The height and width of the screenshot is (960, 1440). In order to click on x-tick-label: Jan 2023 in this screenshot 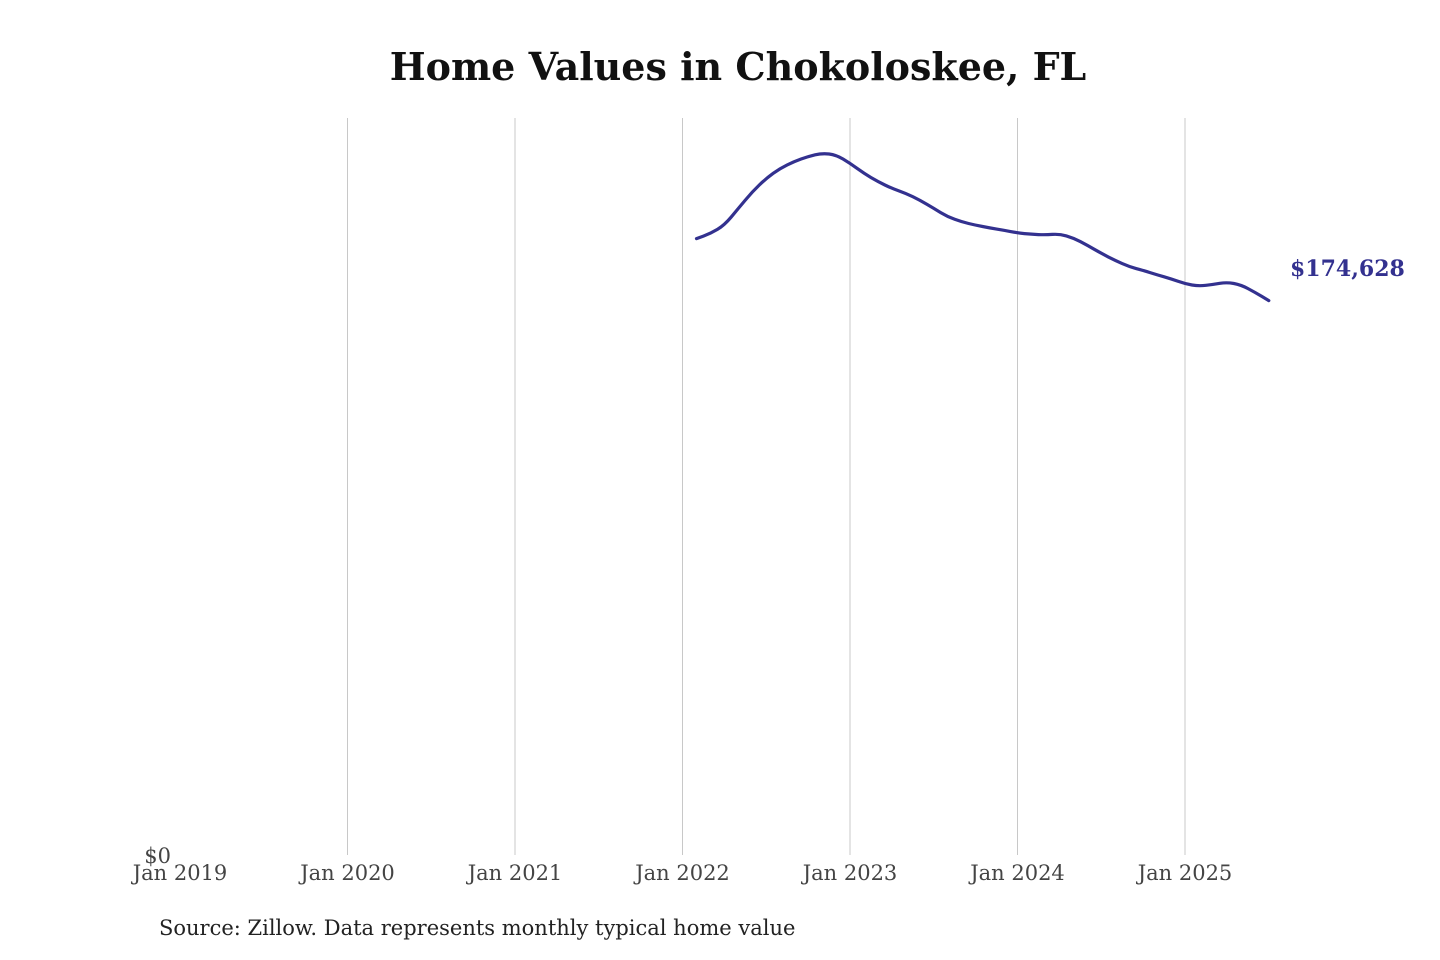, I will do `click(849, 873)`.